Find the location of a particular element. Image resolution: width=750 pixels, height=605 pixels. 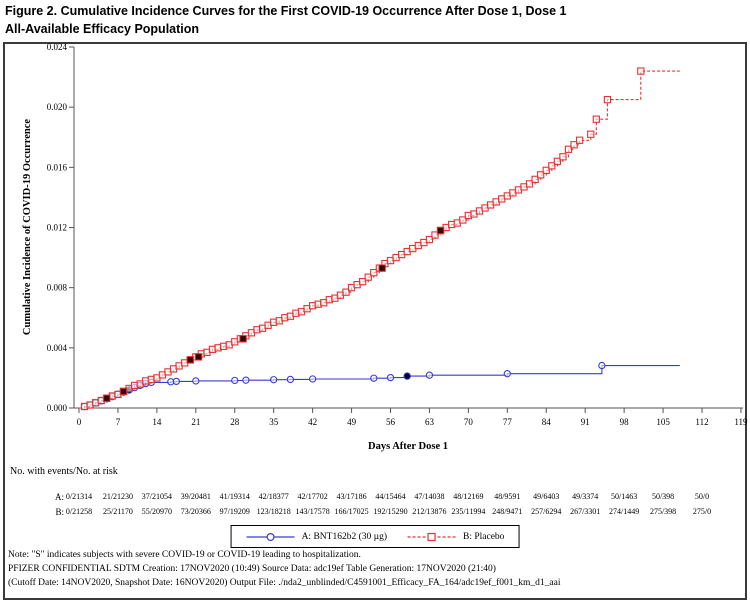

risk-value: 50/0 is located at coordinates (702, 496).